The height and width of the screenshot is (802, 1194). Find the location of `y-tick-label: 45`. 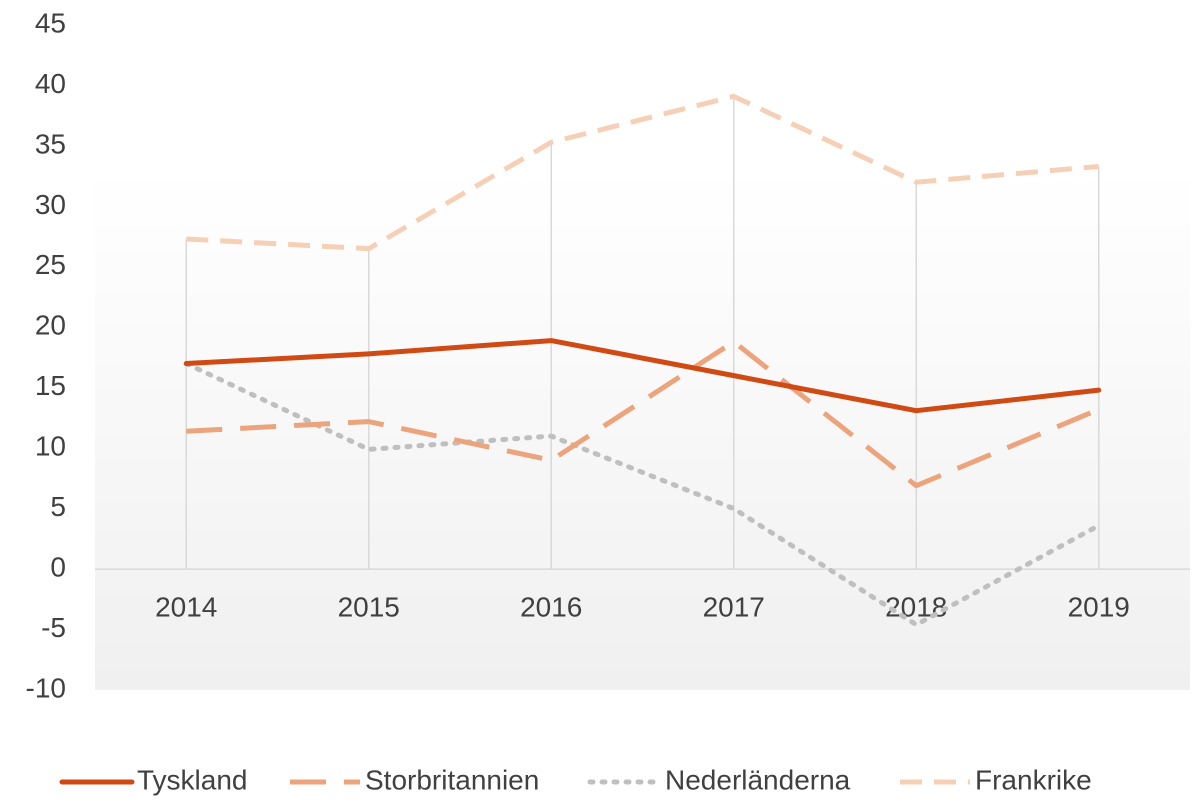

y-tick-label: 45 is located at coordinates (50, 22).